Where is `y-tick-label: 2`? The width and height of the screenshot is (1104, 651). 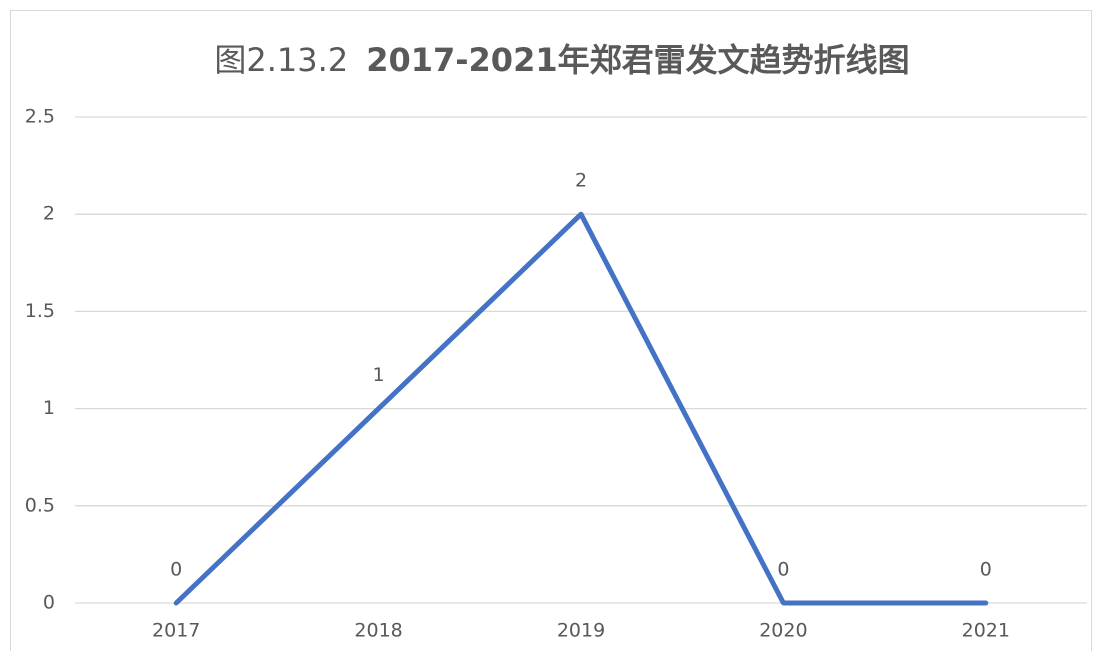 y-tick-label: 2 is located at coordinates (49, 214).